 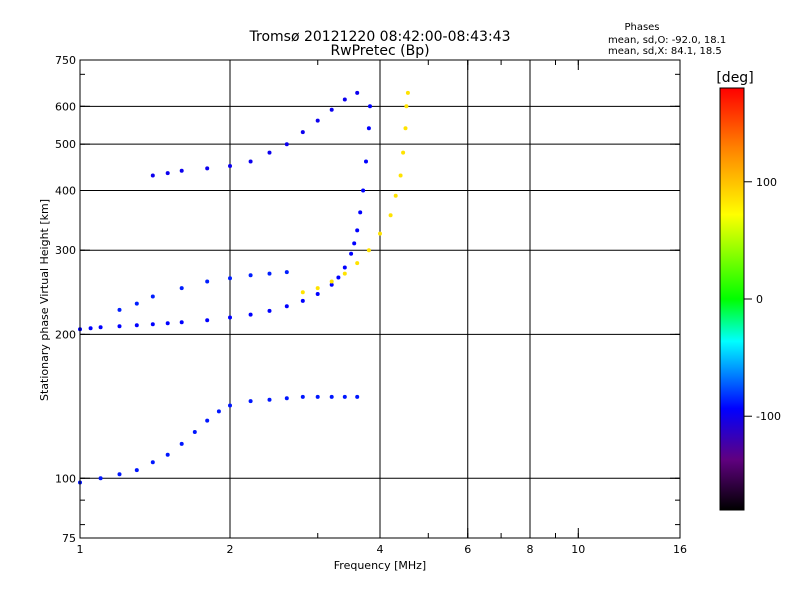 I want to click on colorbar-tick-label: 0, so click(x=759, y=299).